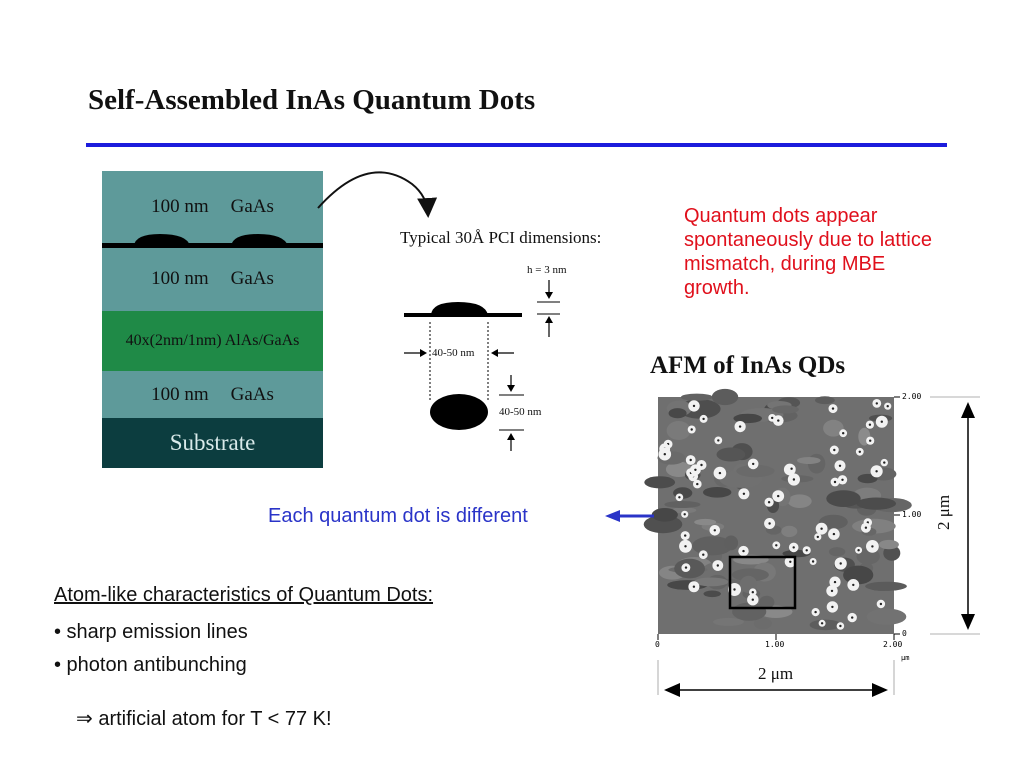 The width and height of the screenshot is (1024, 768). Describe the element at coordinates (912, 514) in the screenshot. I see `afm-y-tick: 1.00` at that location.